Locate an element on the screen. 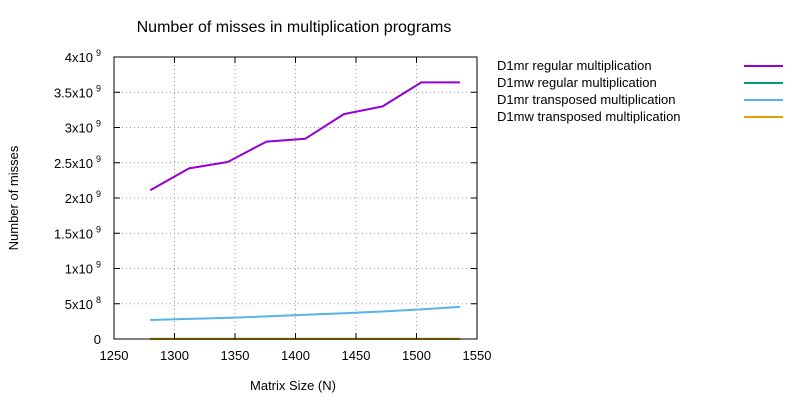  y-tick-label: 1.5x10 9 is located at coordinates (77, 232).